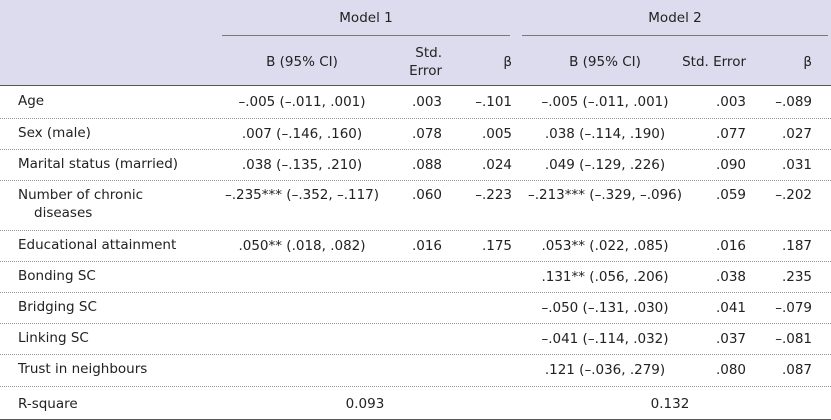 The image size is (831, 420). I want to click on beta: .024, so click(496, 164).